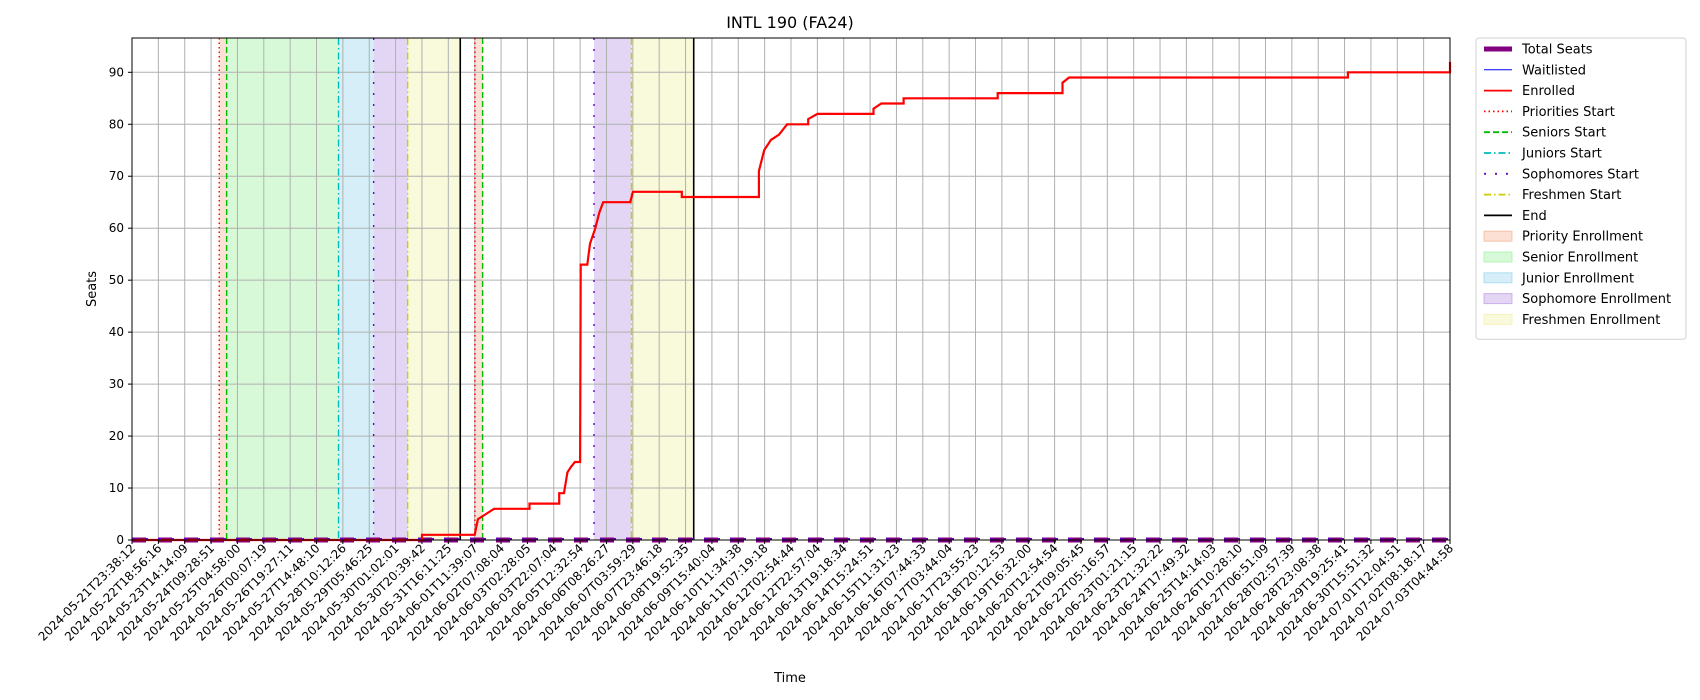  I want to click on y-tick-label: 20, so click(116, 436).